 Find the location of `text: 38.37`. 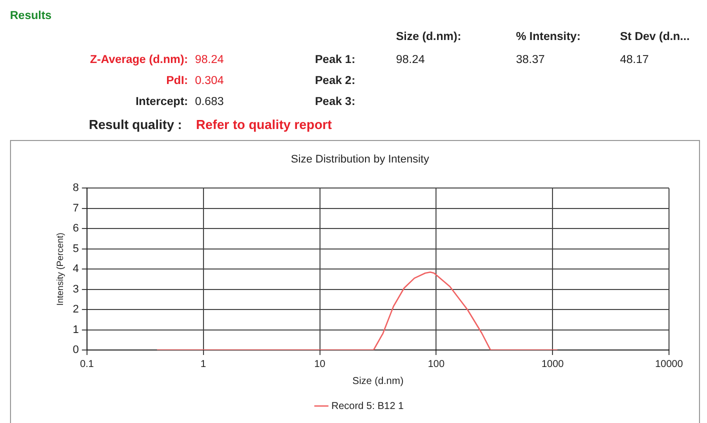

text: 38.37 is located at coordinates (530, 60).